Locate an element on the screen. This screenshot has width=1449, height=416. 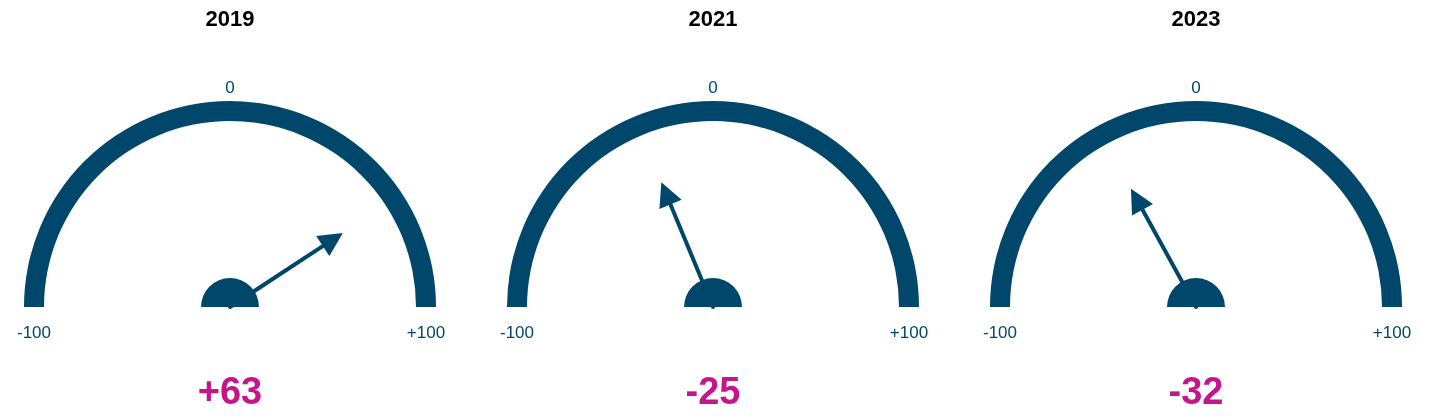
data-label: -25 is located at coordinates (713, 391).